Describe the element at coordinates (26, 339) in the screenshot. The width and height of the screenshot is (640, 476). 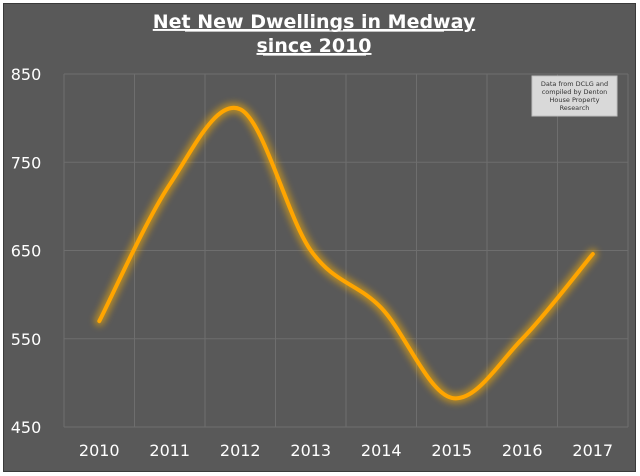
I see `y-tick-label-550: 550` at that location.